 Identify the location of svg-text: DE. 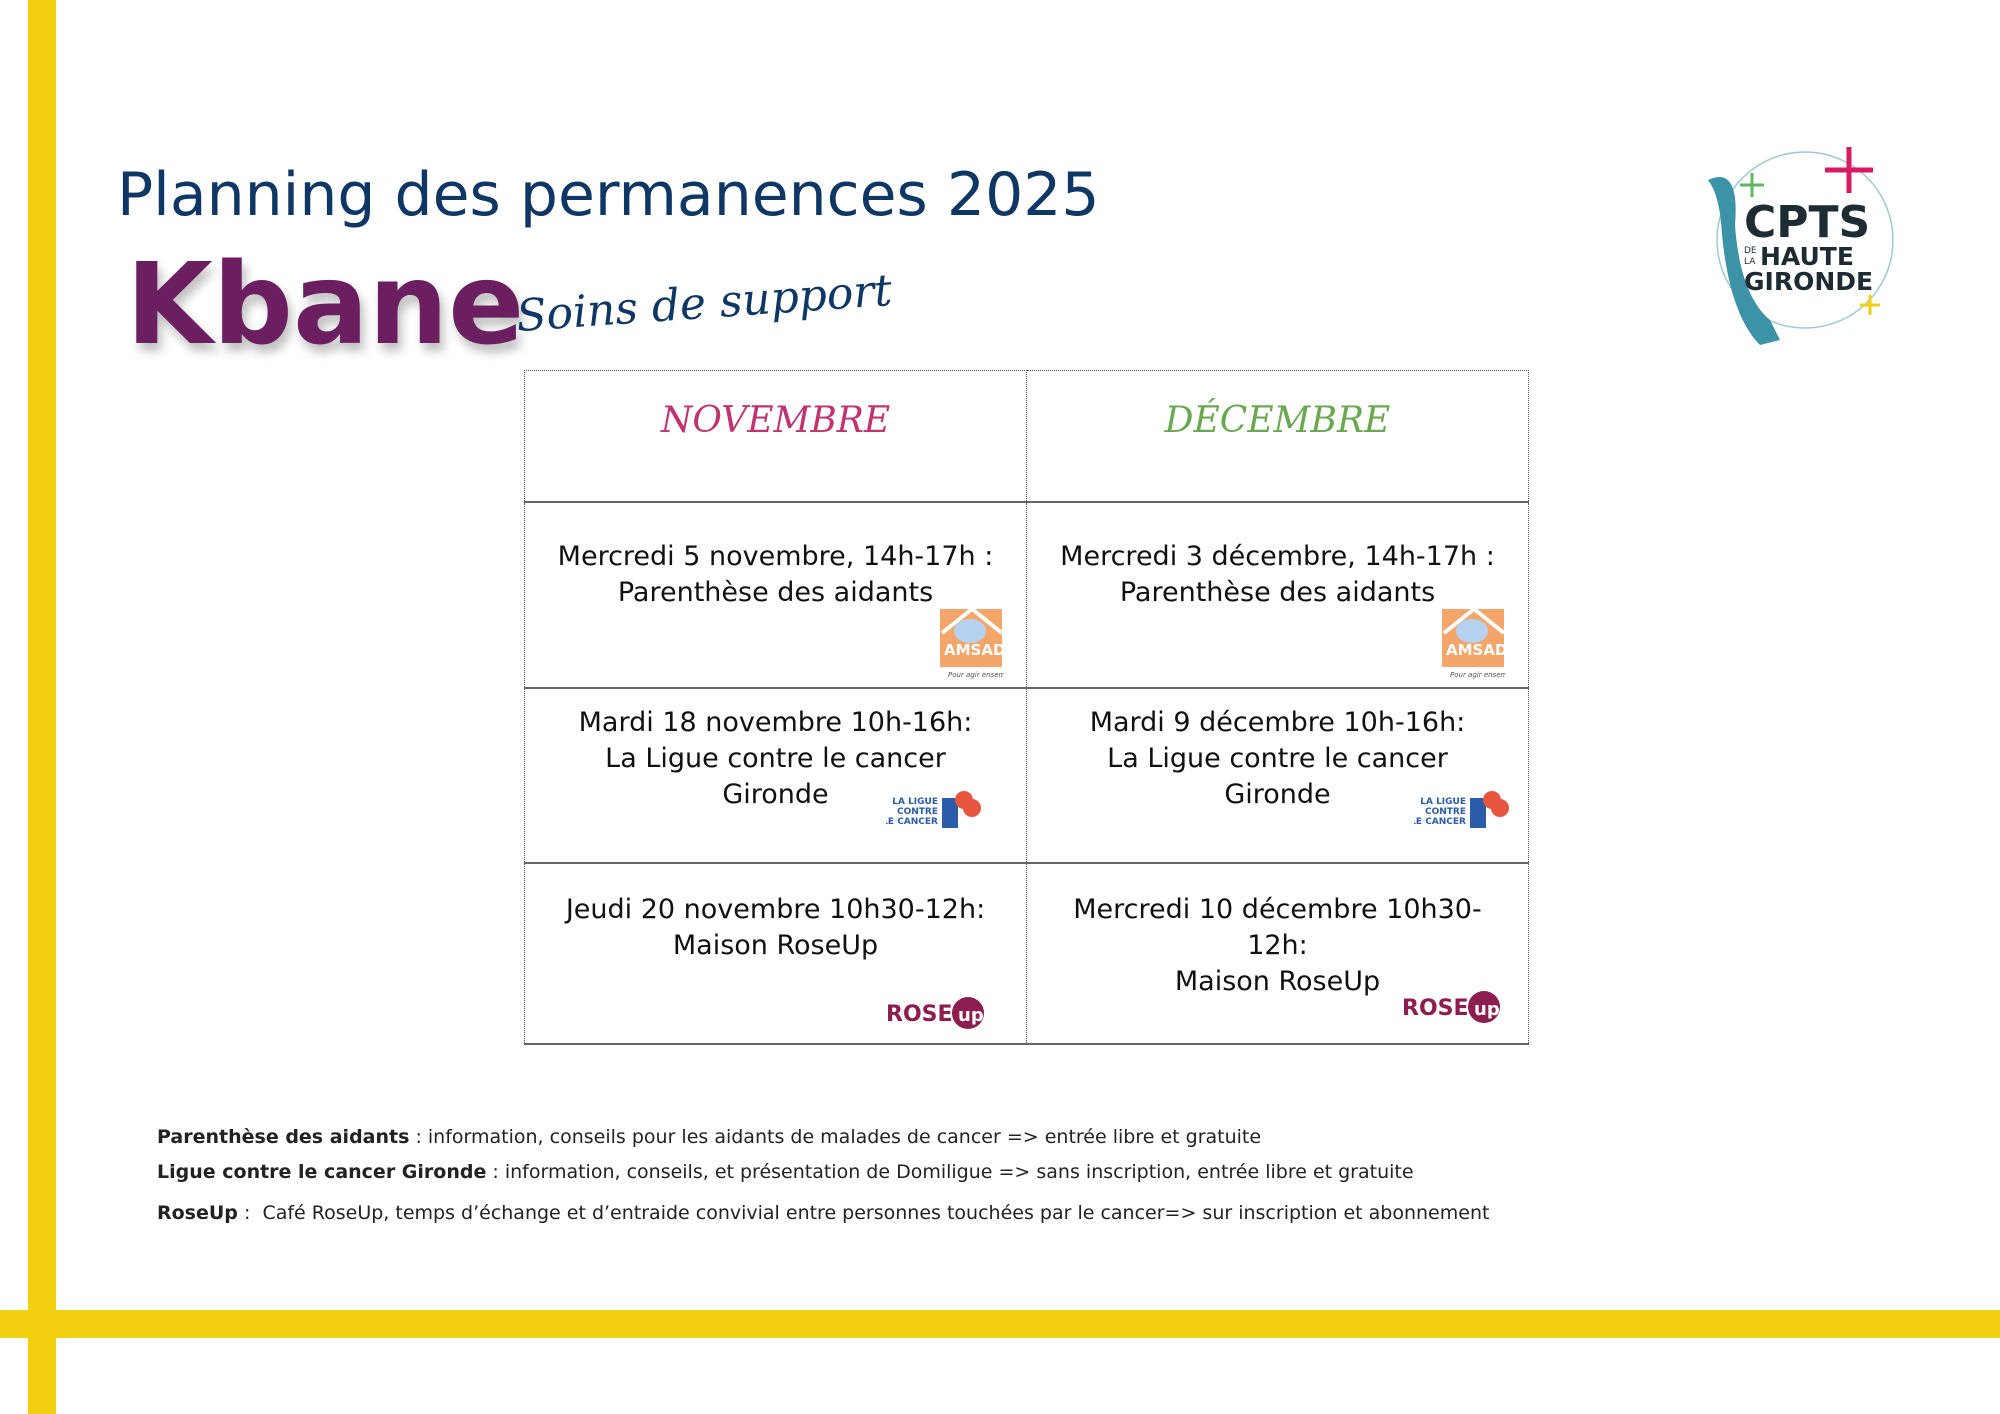
(1750, 251).